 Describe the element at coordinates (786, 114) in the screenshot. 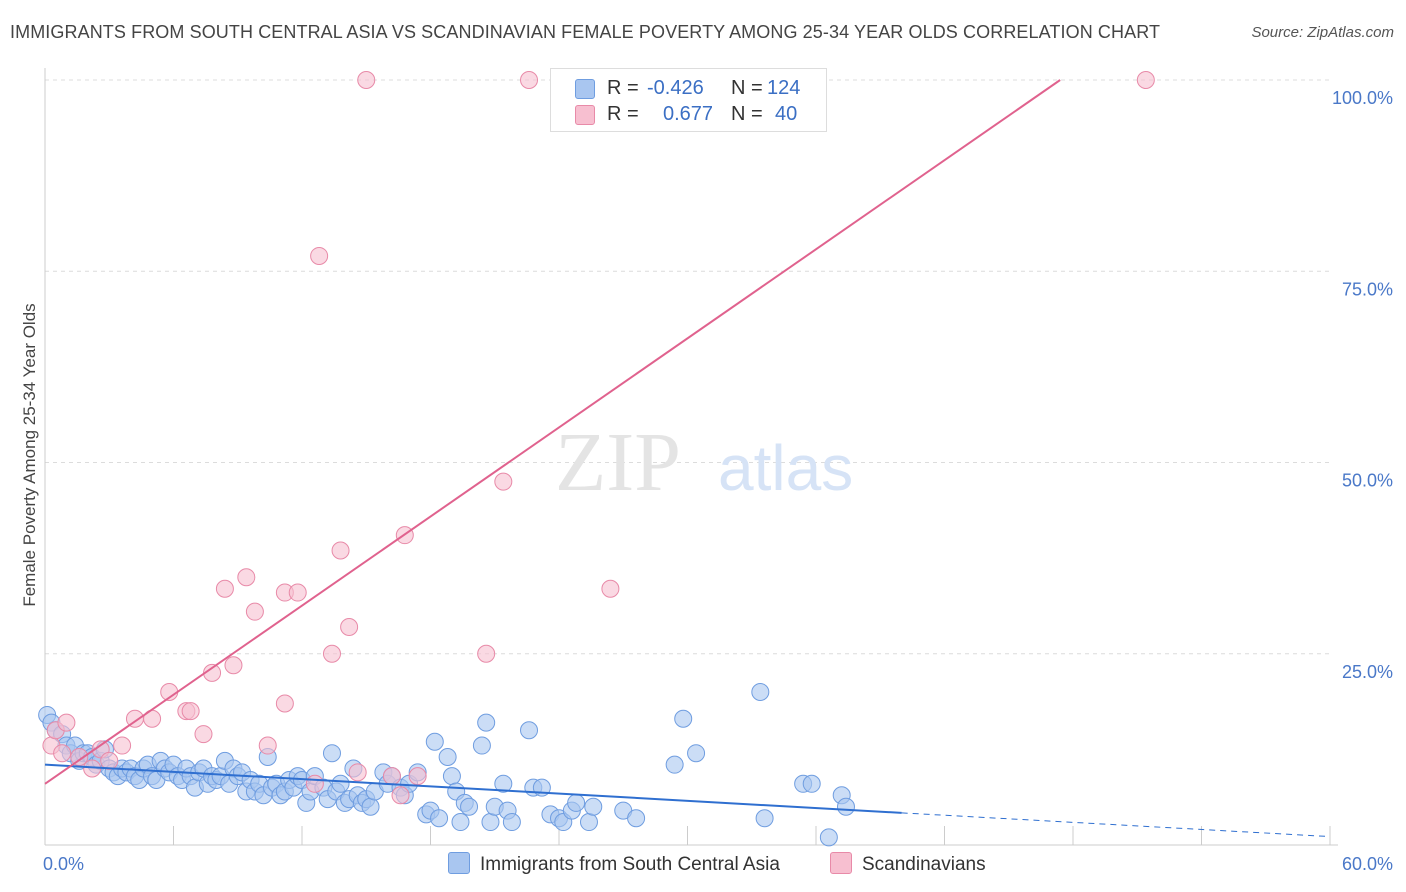

I see `legend-n-value: 40` at that location.